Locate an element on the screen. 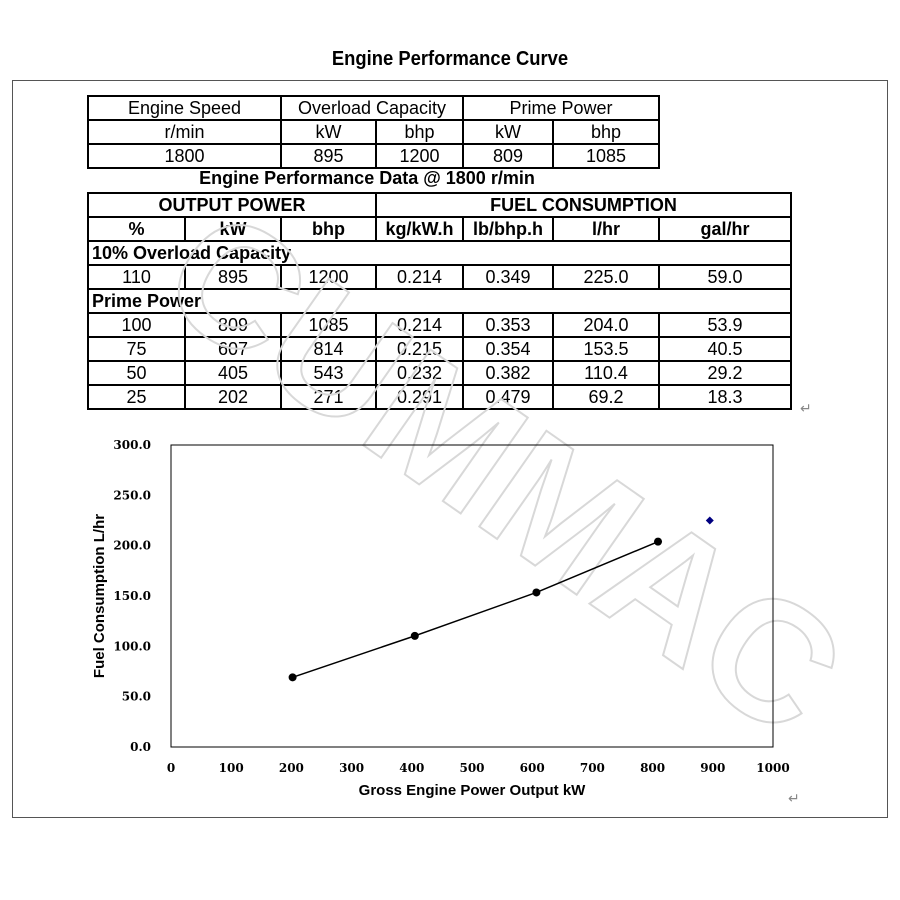 Image resolution: width=900 pixels, height=900 pixels. cell: 29.2 is located at coordinates (725, 373).